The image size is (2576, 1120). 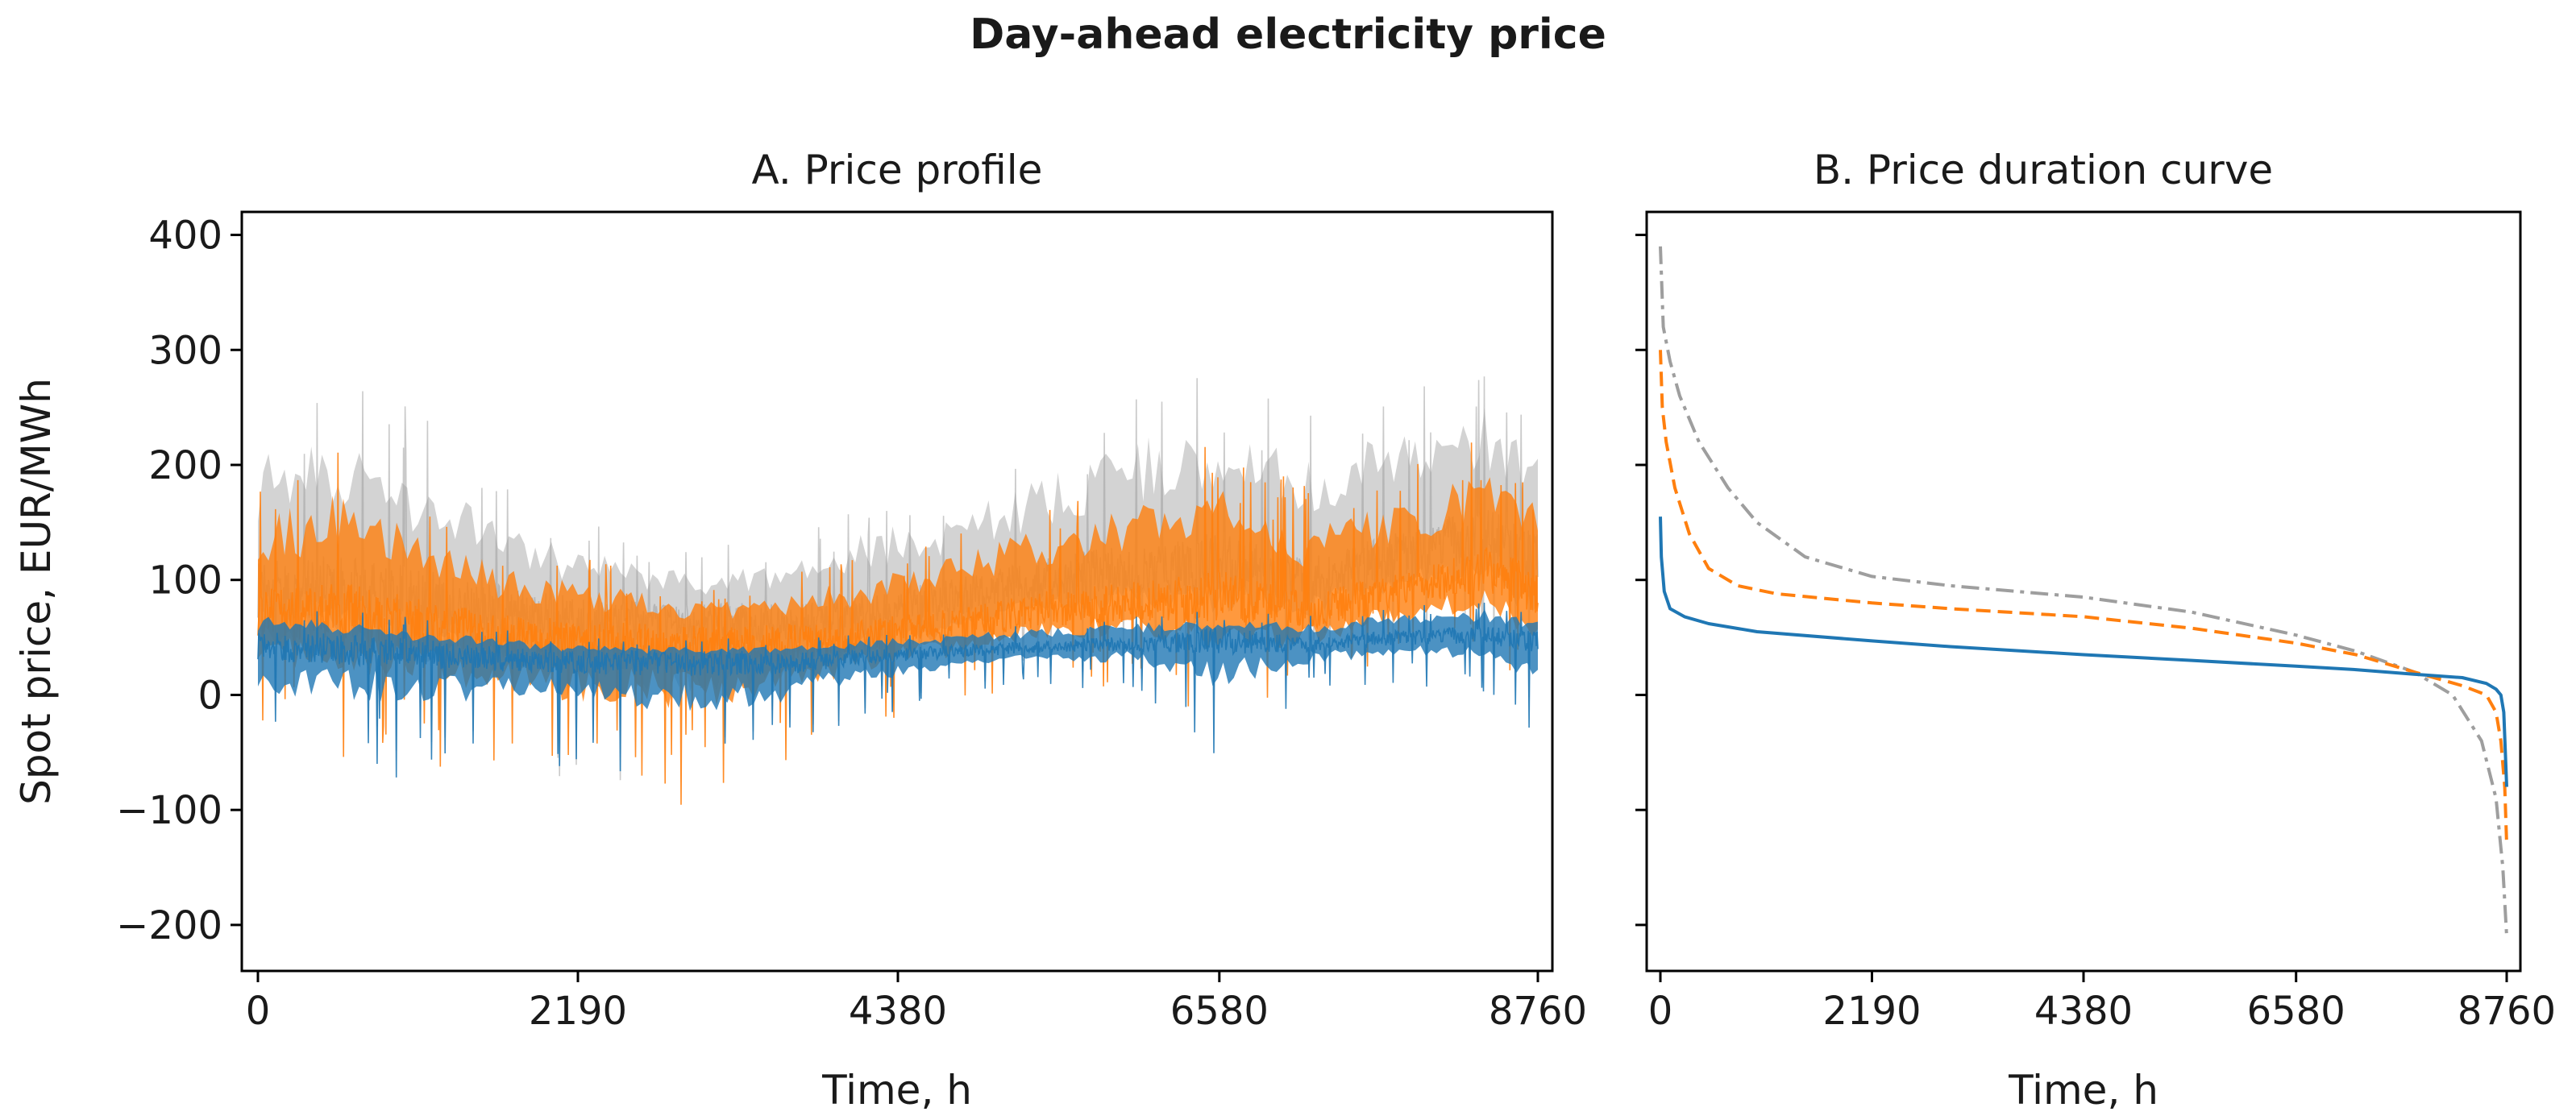 I want to click on y-tick-label: 400, so click(x=185, y=237).